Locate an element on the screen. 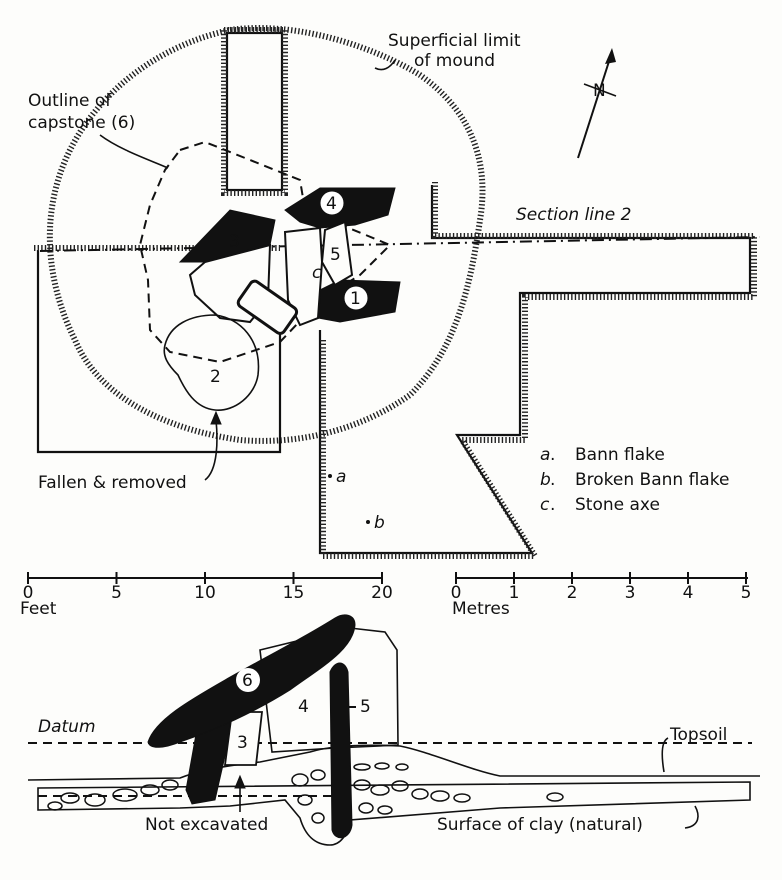  topsoil-label: Topsoil is located at coordinates (698, 735).